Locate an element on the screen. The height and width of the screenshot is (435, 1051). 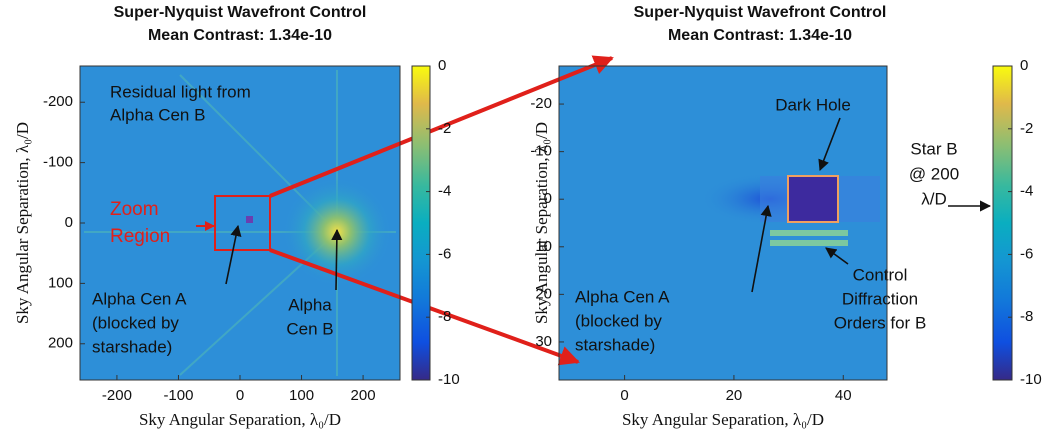
annotation: Star B is located at coordinates (933, 148).